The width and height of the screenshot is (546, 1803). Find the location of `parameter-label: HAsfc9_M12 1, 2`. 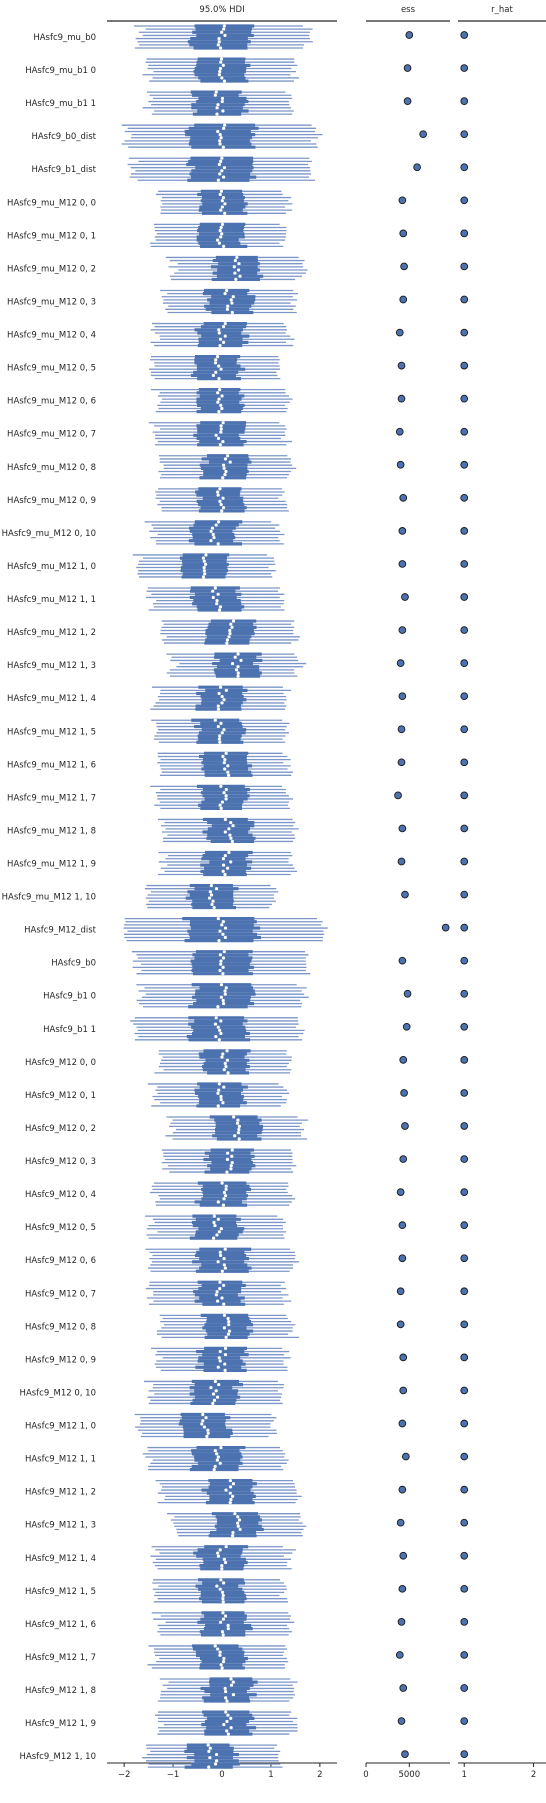

parameter-label: HAsfc9_M12 1, 2 is located at coordinates (60, 1493).